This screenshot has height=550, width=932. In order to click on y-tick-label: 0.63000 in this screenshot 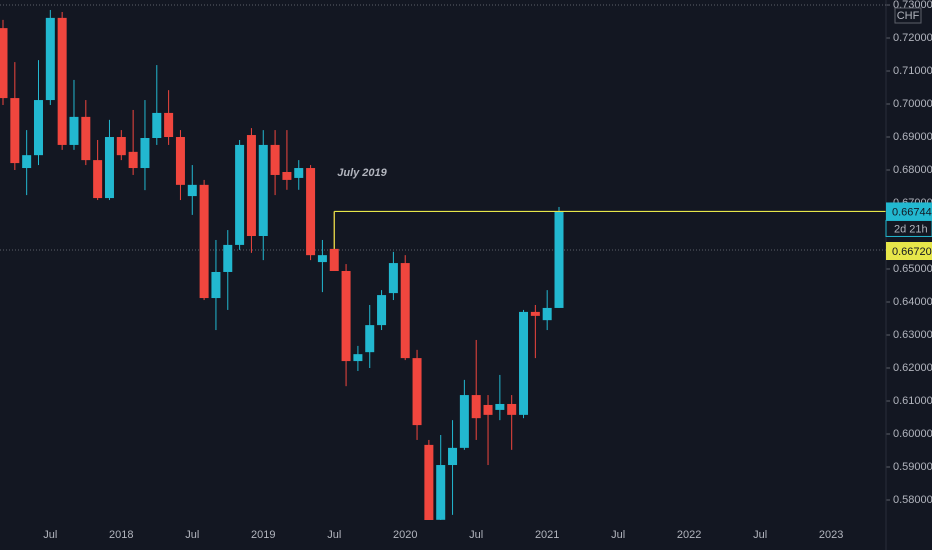, I will do `click(912, 335)`.